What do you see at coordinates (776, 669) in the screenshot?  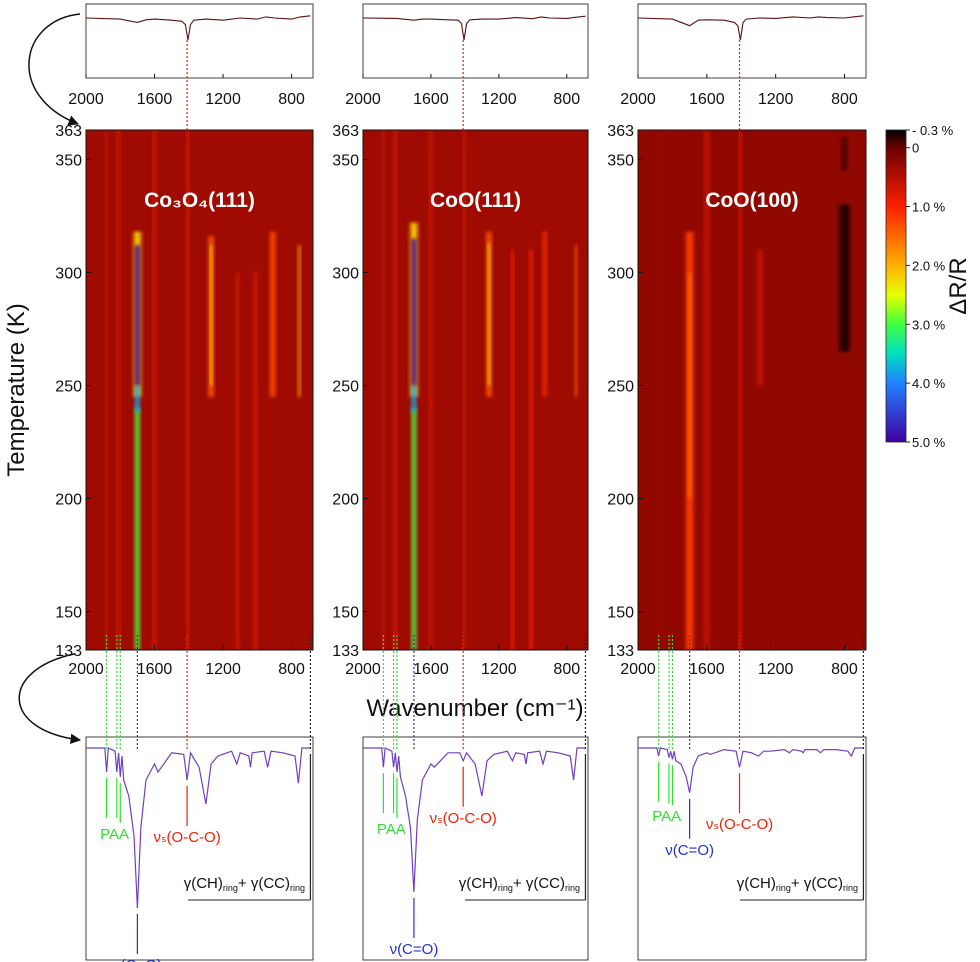 I see `x-tick-label: 1200` at bounding box center [776, 669].